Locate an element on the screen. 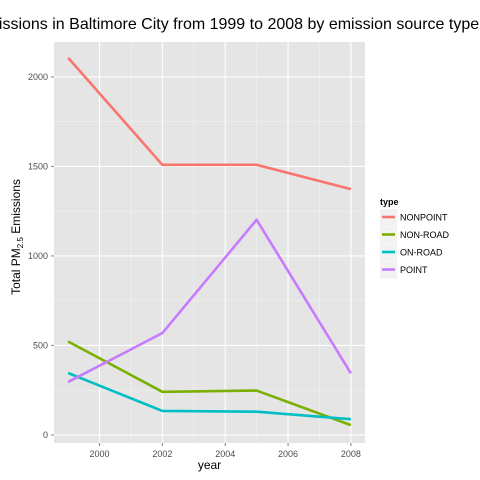 Image resolution: width=480 pixels, height=480 pixels. x-tick-label: 2000 is located at coordinates (100, 454).